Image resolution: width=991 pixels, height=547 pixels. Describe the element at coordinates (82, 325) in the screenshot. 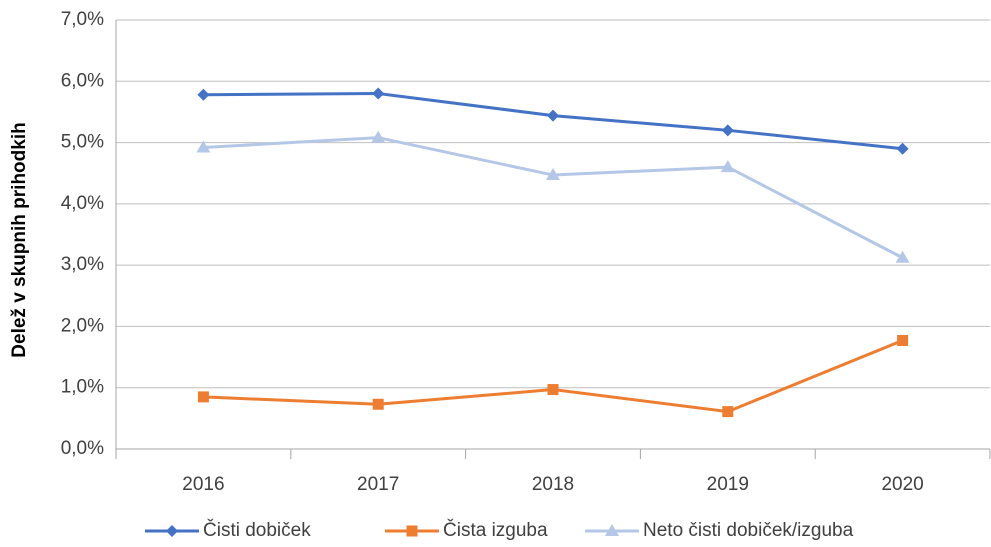

I see `y-tick-label: 2,0%` at that location.